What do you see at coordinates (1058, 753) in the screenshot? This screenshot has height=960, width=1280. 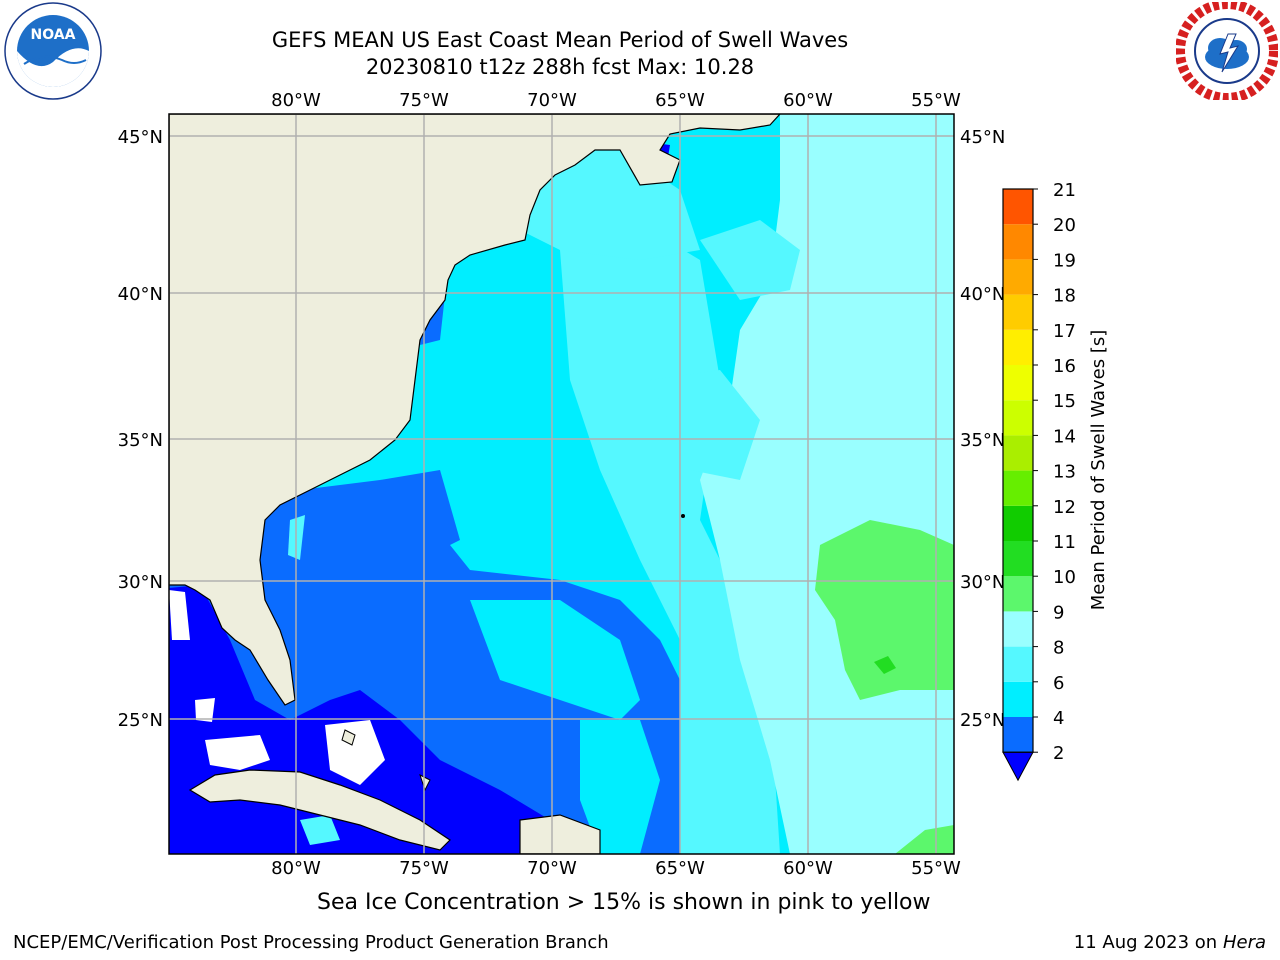 I see `colorbar-tick-label: 2` at bounding box center [1058, 753].